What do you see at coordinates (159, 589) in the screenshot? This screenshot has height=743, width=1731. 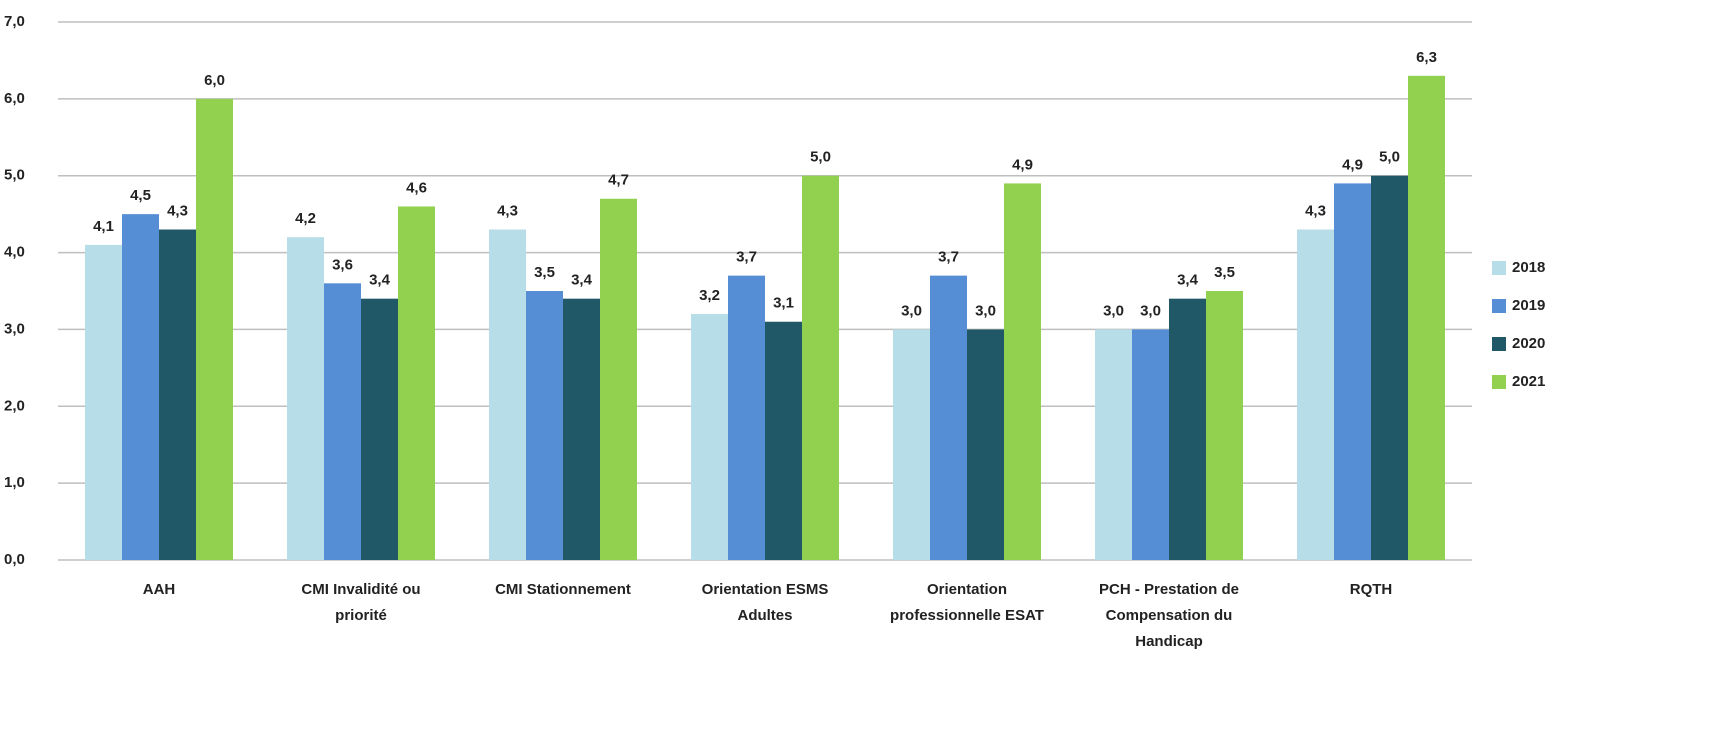 I see `x-tick-label: AAH` at bounding box center [159, 589].